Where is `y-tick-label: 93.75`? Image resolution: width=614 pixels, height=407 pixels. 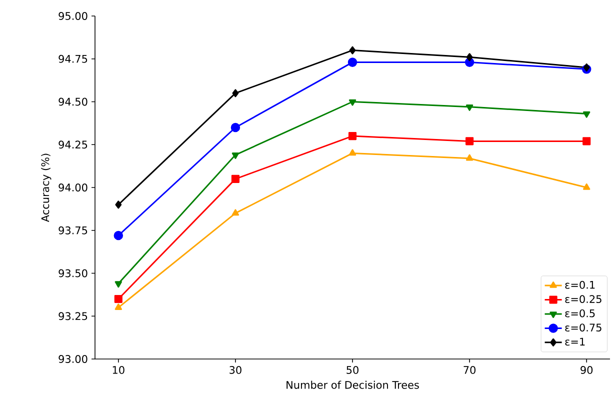
y-tick-label: 93.75 is located at coordinates (73, 230).